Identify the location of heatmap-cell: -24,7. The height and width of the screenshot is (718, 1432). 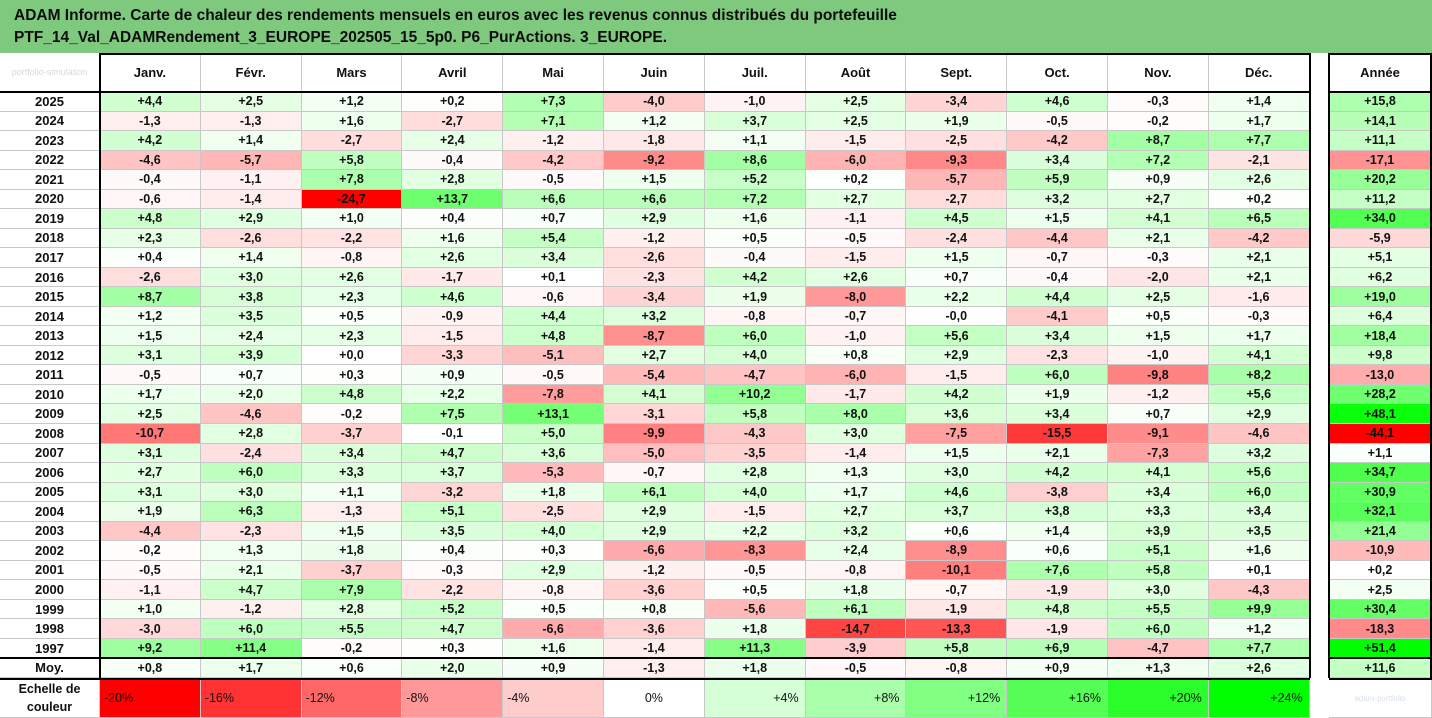
(352, 199).